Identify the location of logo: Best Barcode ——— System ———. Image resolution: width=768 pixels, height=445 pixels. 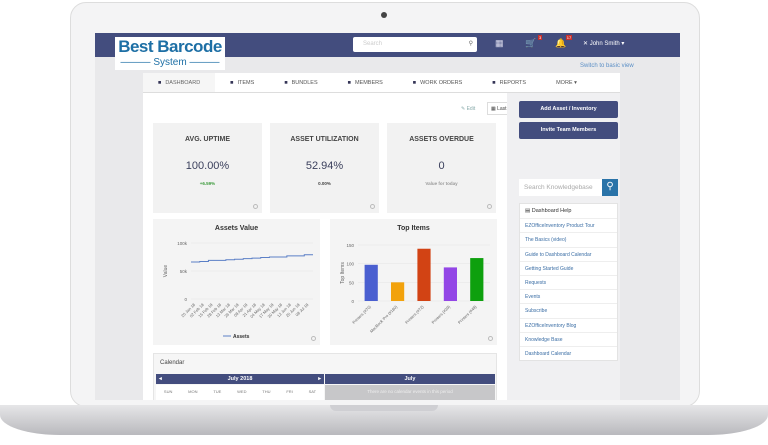
(170, 53).